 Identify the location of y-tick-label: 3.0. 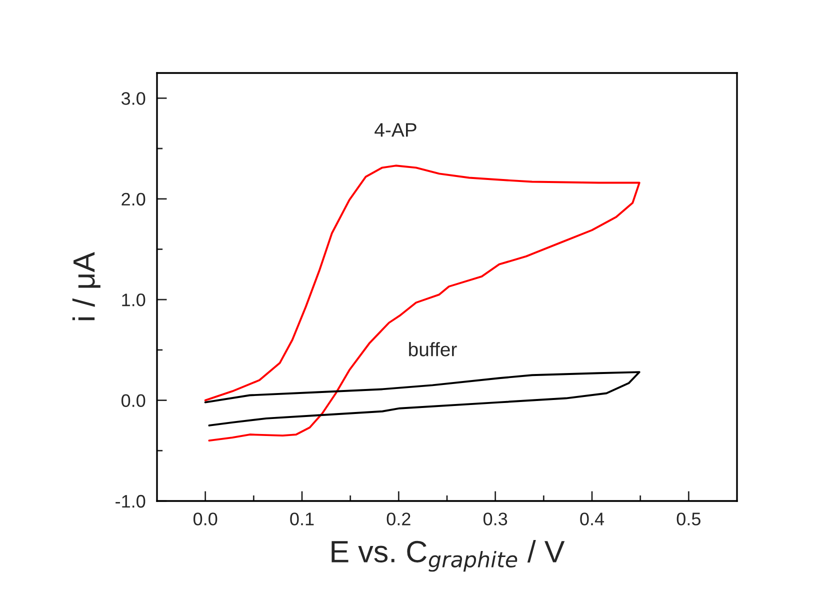
(133, 98).